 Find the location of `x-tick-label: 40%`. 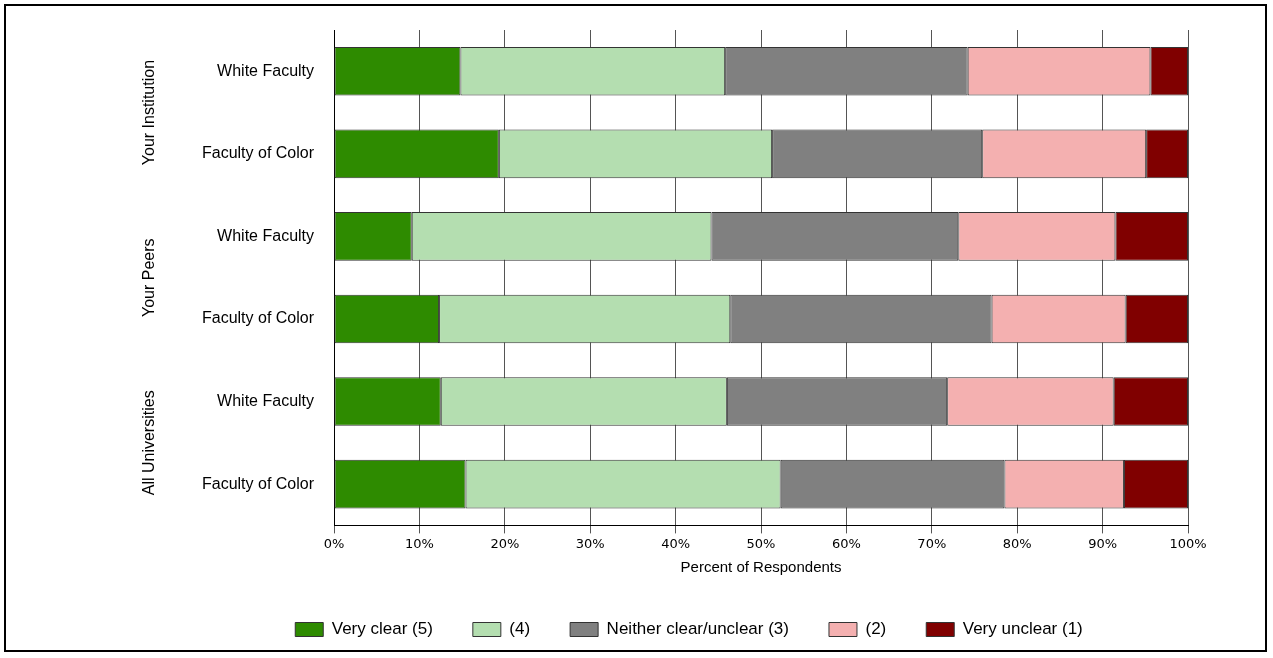

x-tick-label: 40% is located at coordinates (676, 543).